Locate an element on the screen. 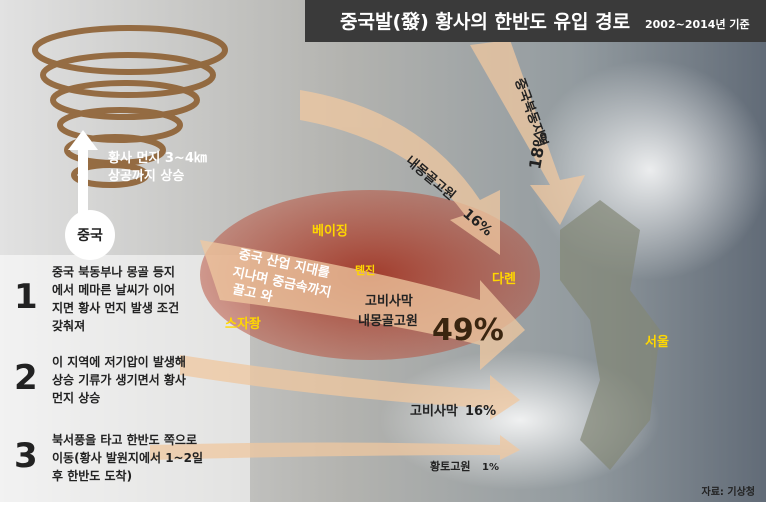 The height and width of the screenshot is (506, 766). step-text: 지면 황사 먼지 발생 조건 is located at coordinates (115, 307).